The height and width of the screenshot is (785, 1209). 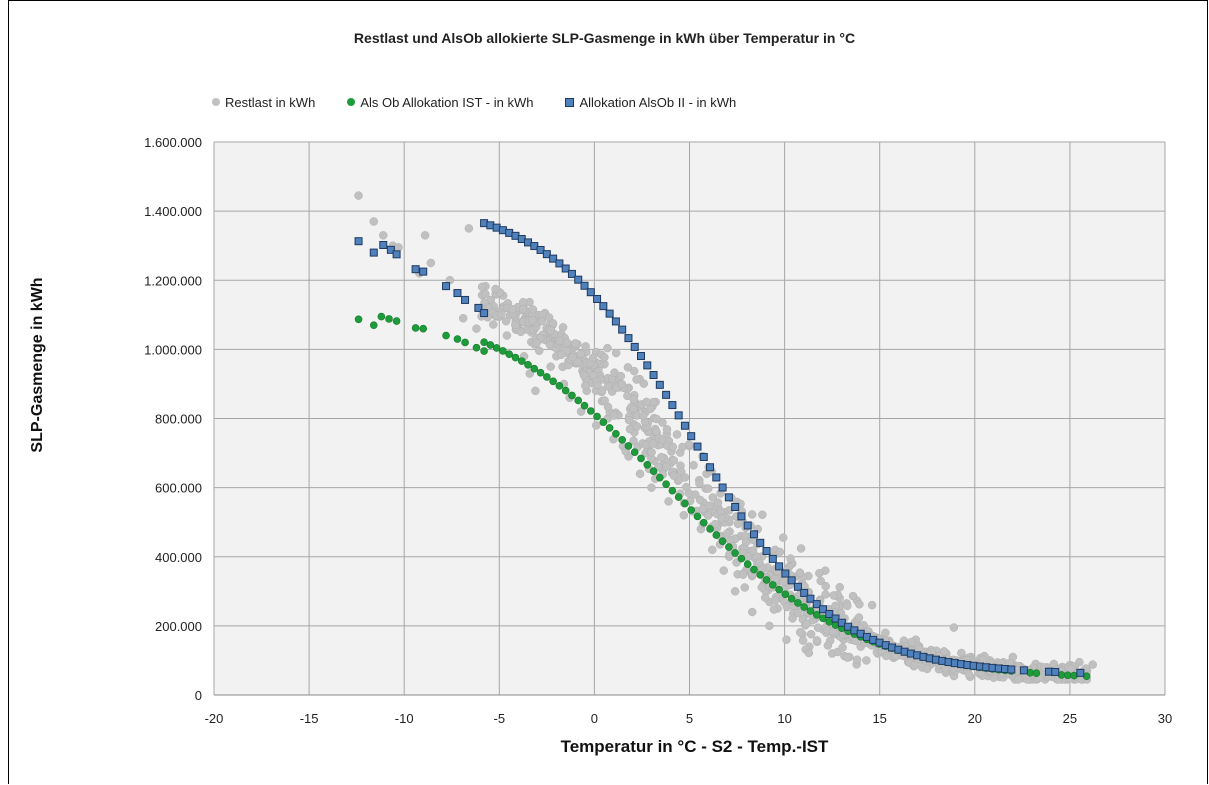 I want to click on x-tick-label: -20, so click(x=214, y=718).